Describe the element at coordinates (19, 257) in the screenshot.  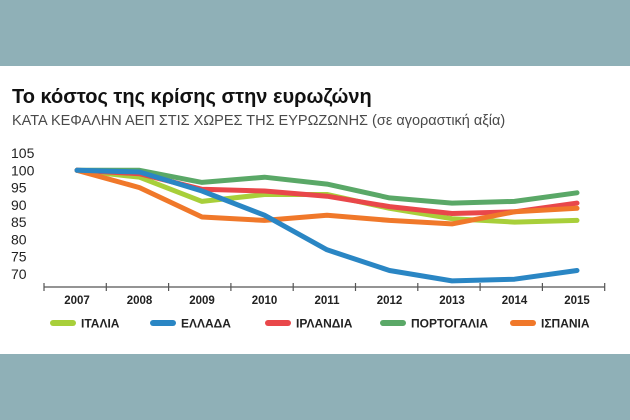
I see `y-tick-label: 75` at that location.